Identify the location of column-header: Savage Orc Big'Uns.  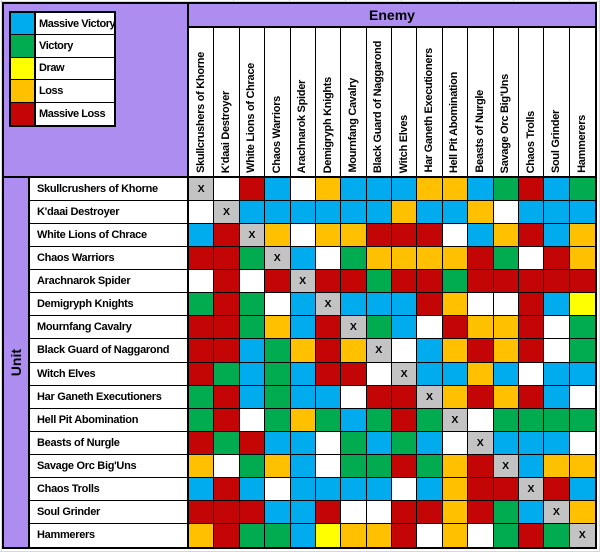
(506, 102).